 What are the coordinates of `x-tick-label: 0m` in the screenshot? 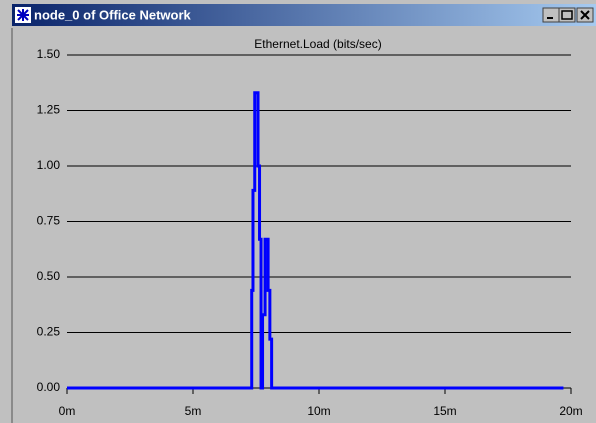 It's located at (67, 411).